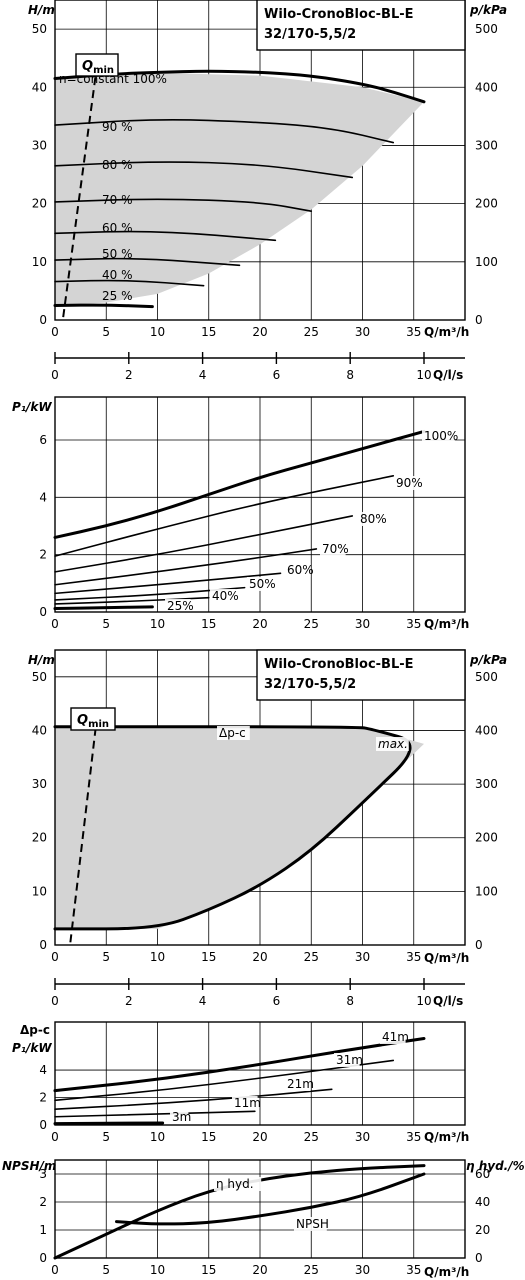 The width and height of the screenshot is (525, 1280). Describe the element at coordinates (129, 1001) in the screenshot. I see `x-secondary-tick-label: 2` at that location.